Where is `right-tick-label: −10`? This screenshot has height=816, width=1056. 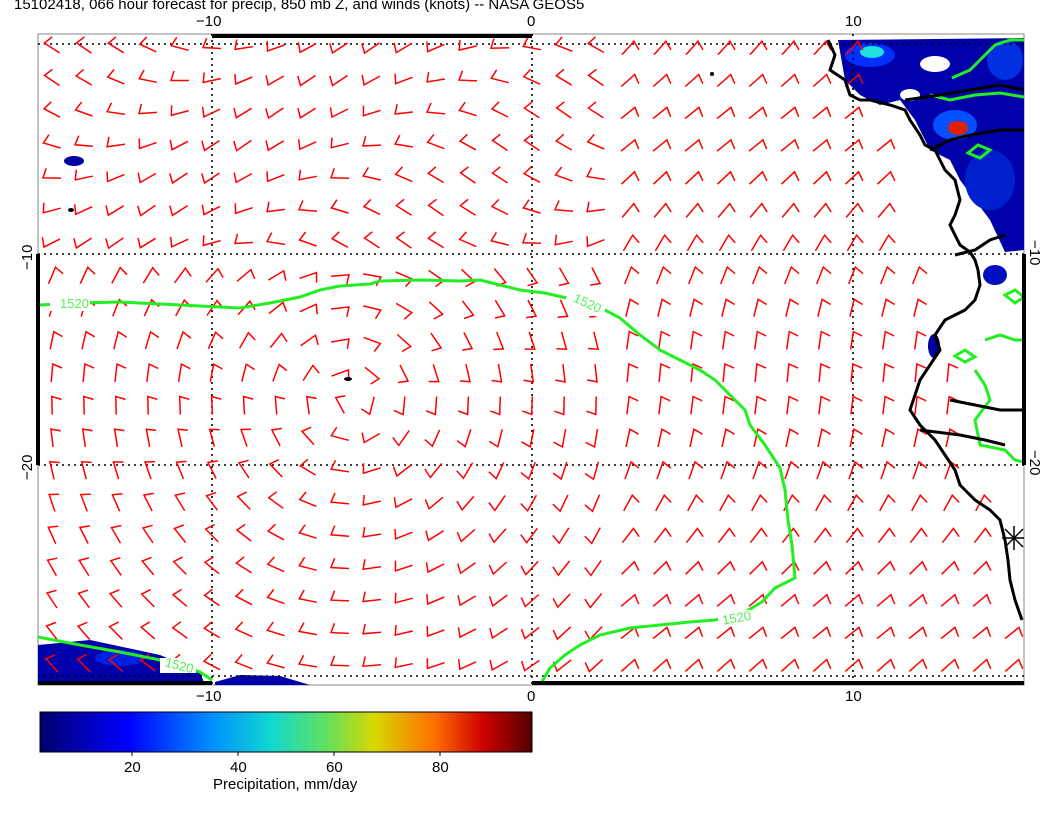 right-tick-label: −10 is located at coordinates (1034, 252).